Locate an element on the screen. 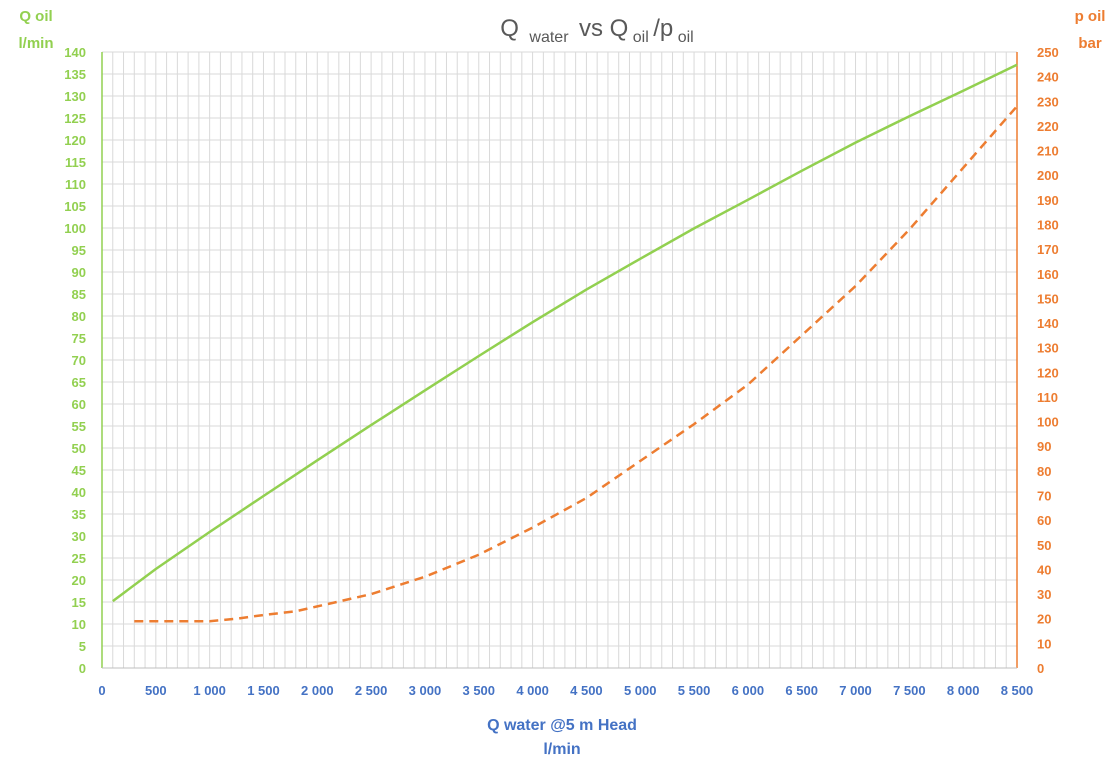  y-left-tick-label: 75 is located at coordinates (79, 338).